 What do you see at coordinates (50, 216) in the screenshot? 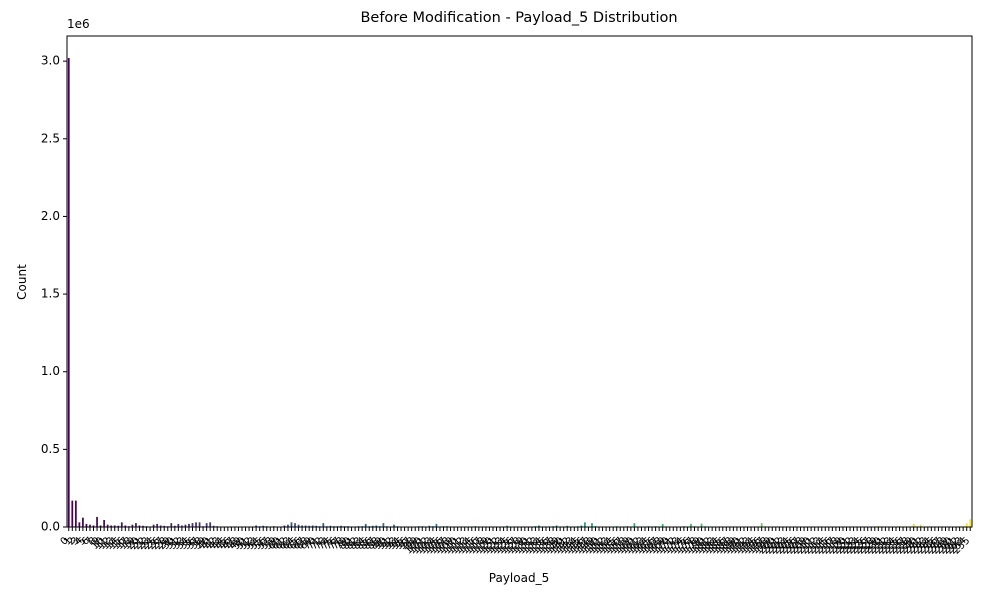
I see `y-tick-label: 2.0` at bounding box center [50, 216].